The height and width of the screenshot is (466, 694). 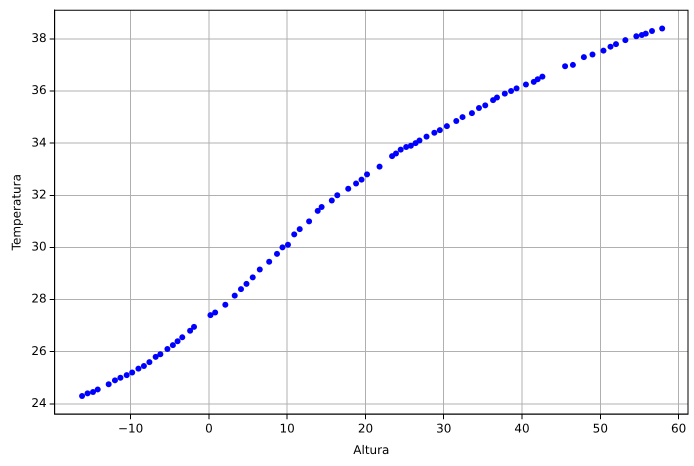 I want to click on x-tick-label: 50, so click(x=600, y=429).